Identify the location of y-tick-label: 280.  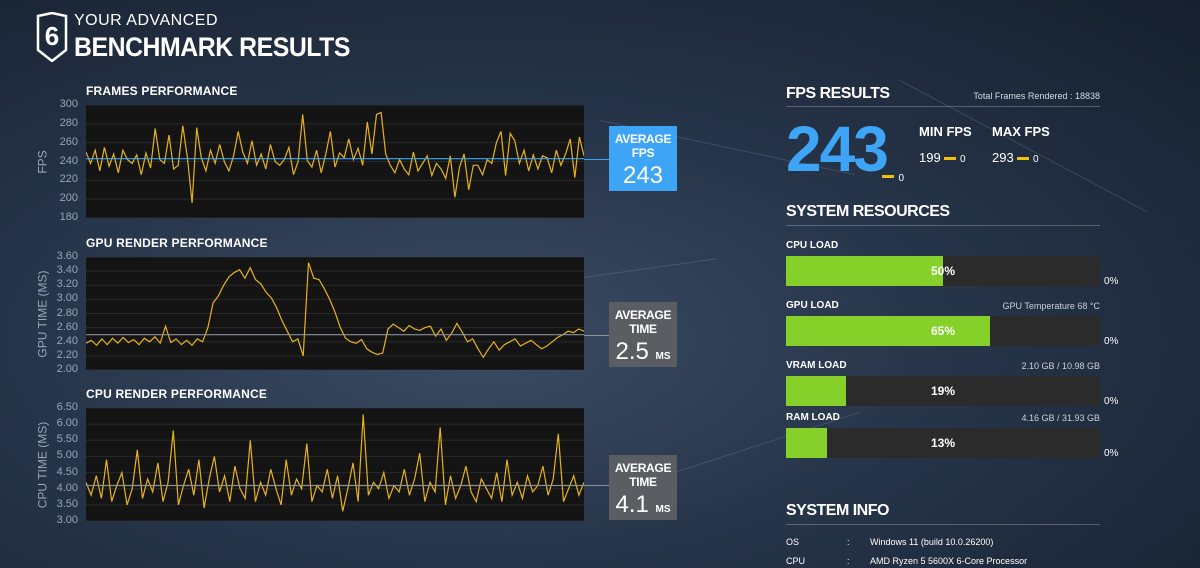
(68, 122).